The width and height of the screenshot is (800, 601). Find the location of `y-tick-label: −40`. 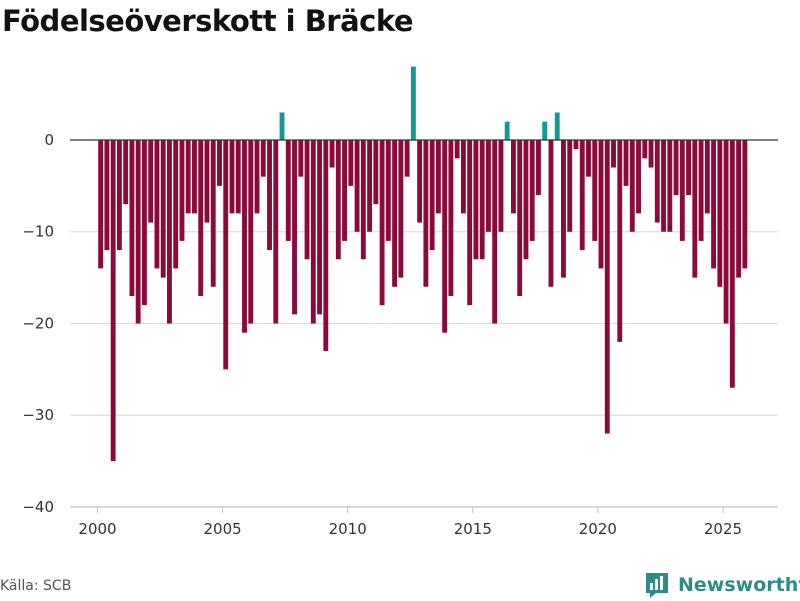

y-tick-label: −40 is located at coordinates (38, 507).